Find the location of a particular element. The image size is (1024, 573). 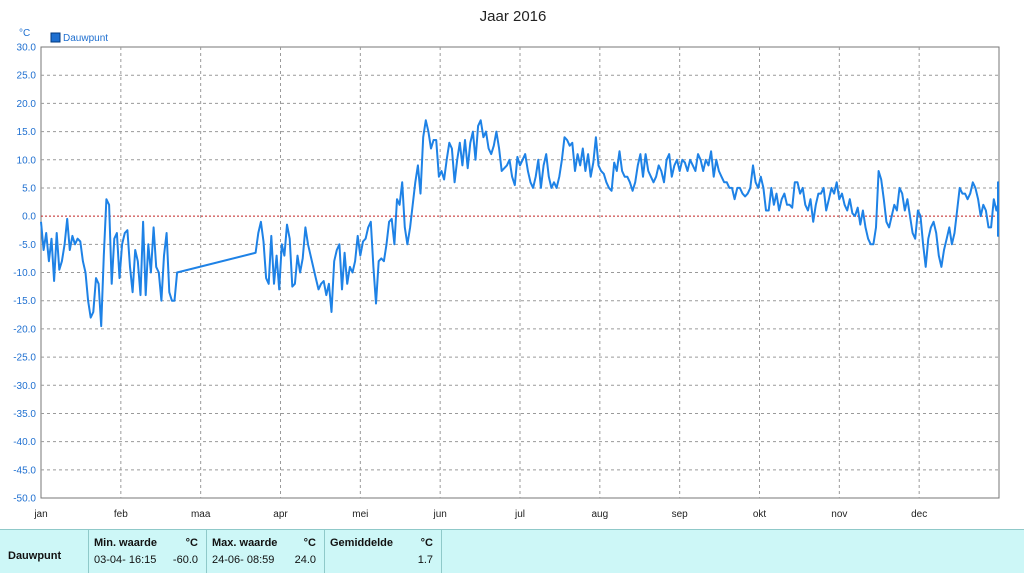

x-tick-label: nov is located at coordinates (839, 514).